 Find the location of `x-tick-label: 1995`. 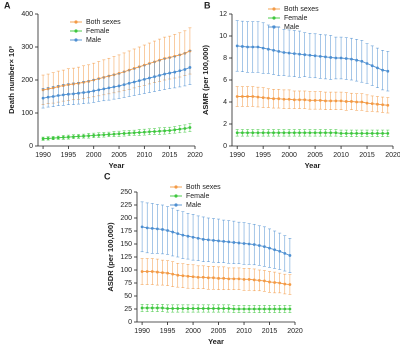

x-tick-label: 1995 is located at coordinates (168, 331).